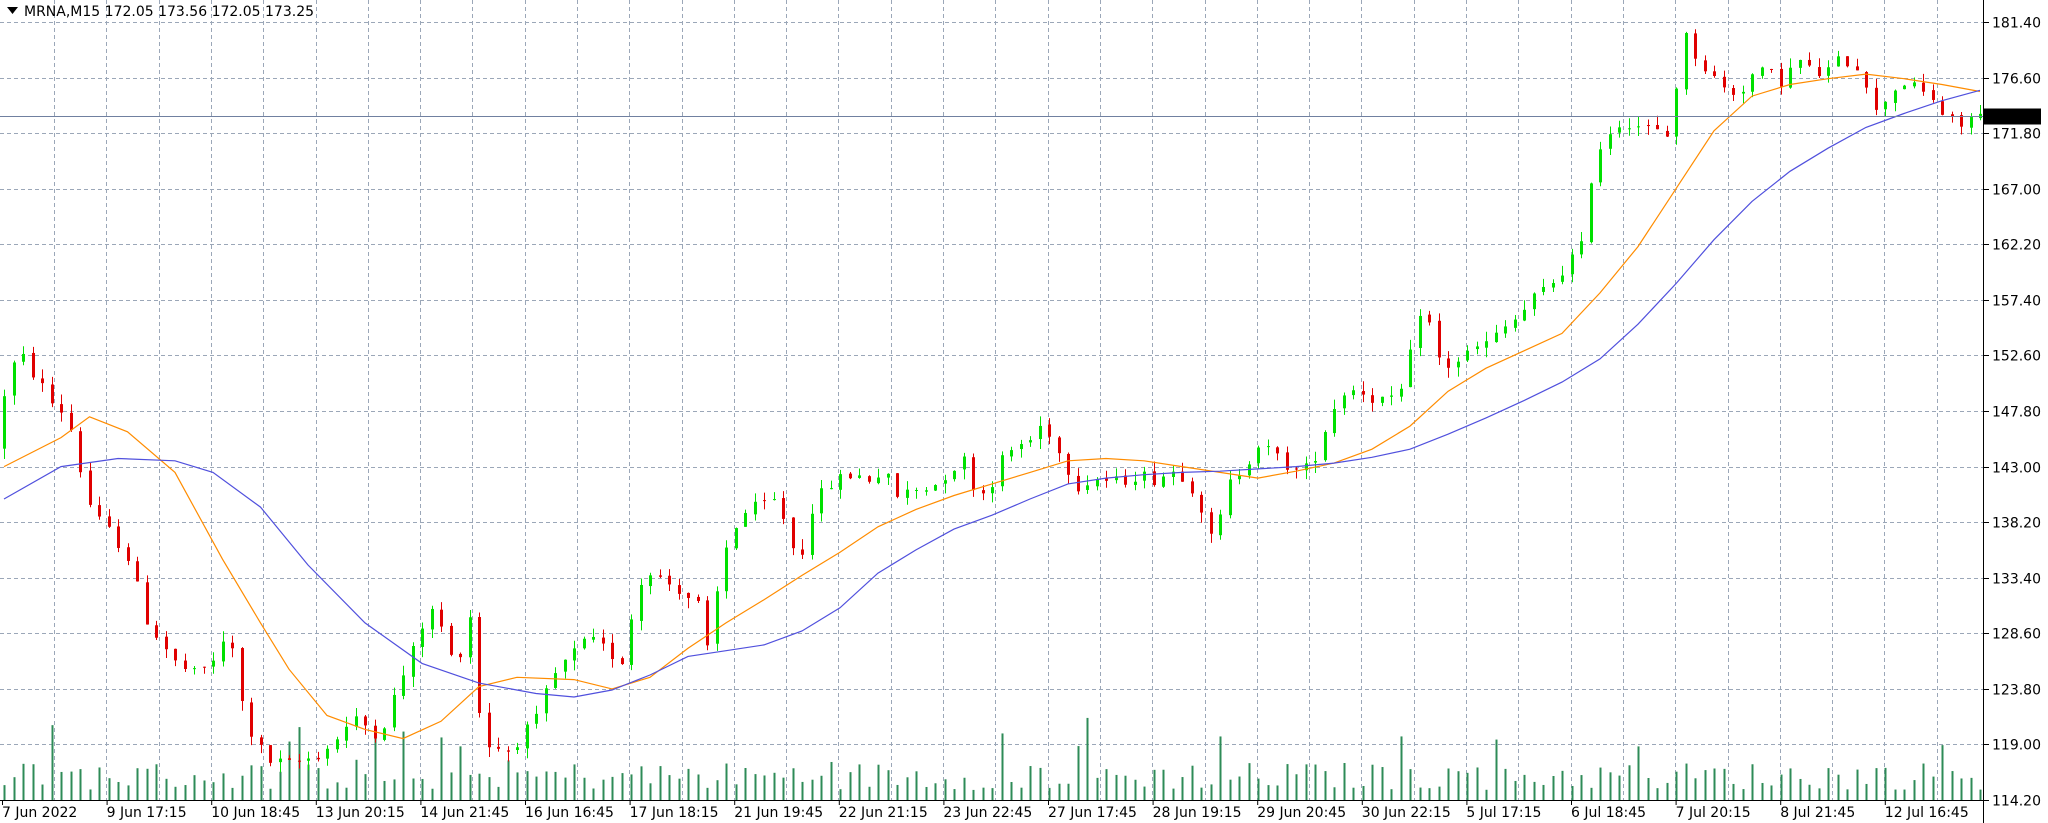 Image resolution: width=2048 pixels, height=823 pixels. I want to click on chart-title-text: MRNA,M15 172.05 173.56 172.05 173.25, so click(169, 12).